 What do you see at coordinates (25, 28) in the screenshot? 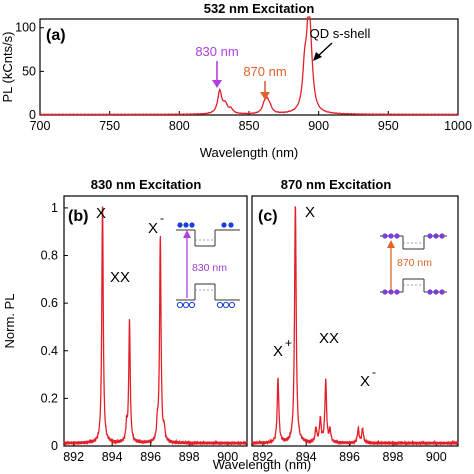
I see `y-tick-label: 100` at bounding box center [25, 28].